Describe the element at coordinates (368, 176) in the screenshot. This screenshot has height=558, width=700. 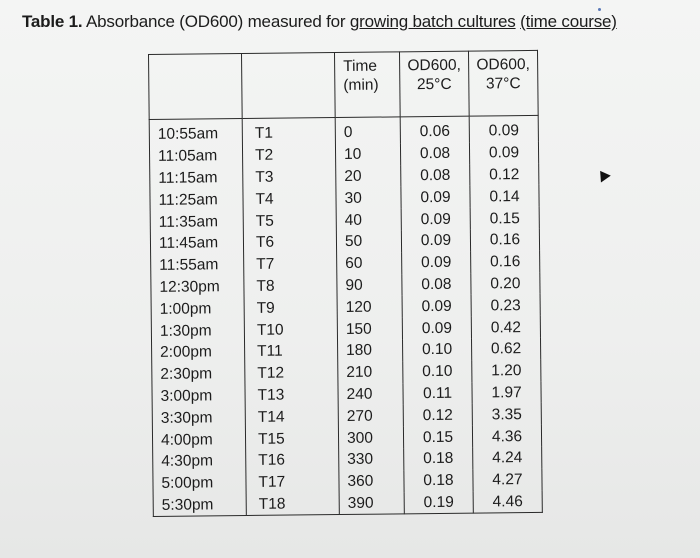
I see `cell-time-min: 20` at that location.